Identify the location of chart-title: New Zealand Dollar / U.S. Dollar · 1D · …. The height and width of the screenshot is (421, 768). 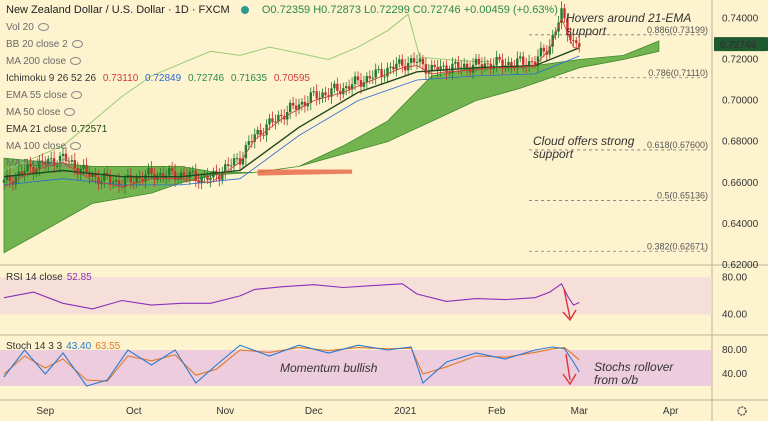
(282, 10).